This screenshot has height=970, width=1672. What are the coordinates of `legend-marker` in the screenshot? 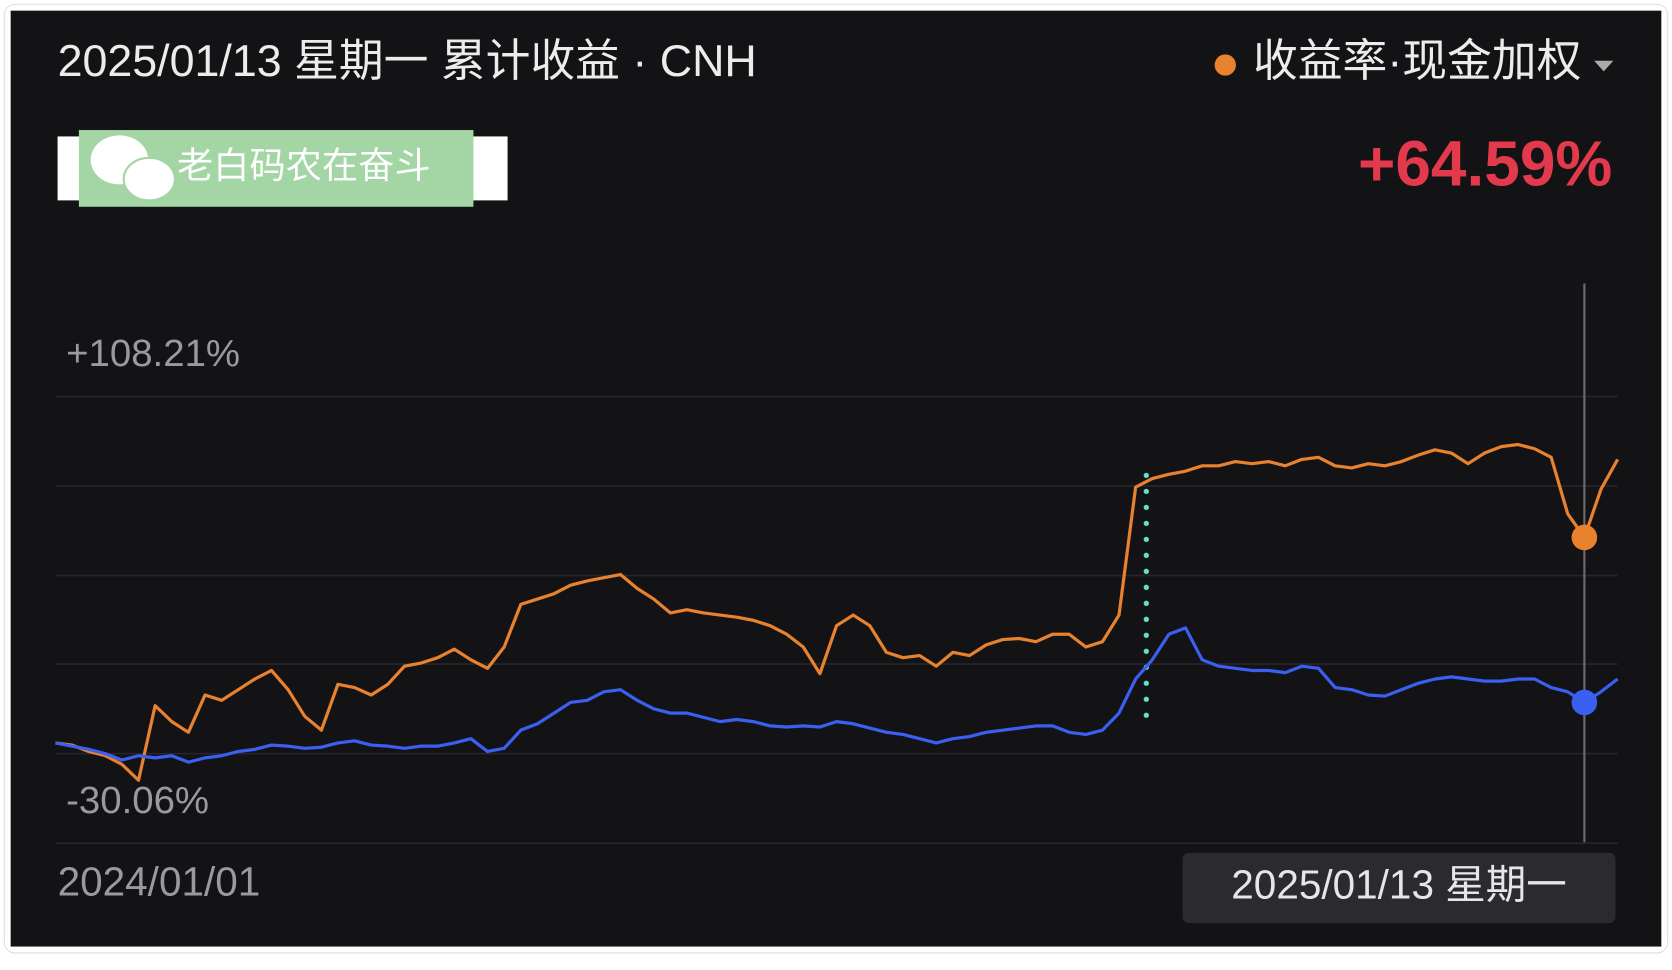 It's located at (1225, 65).